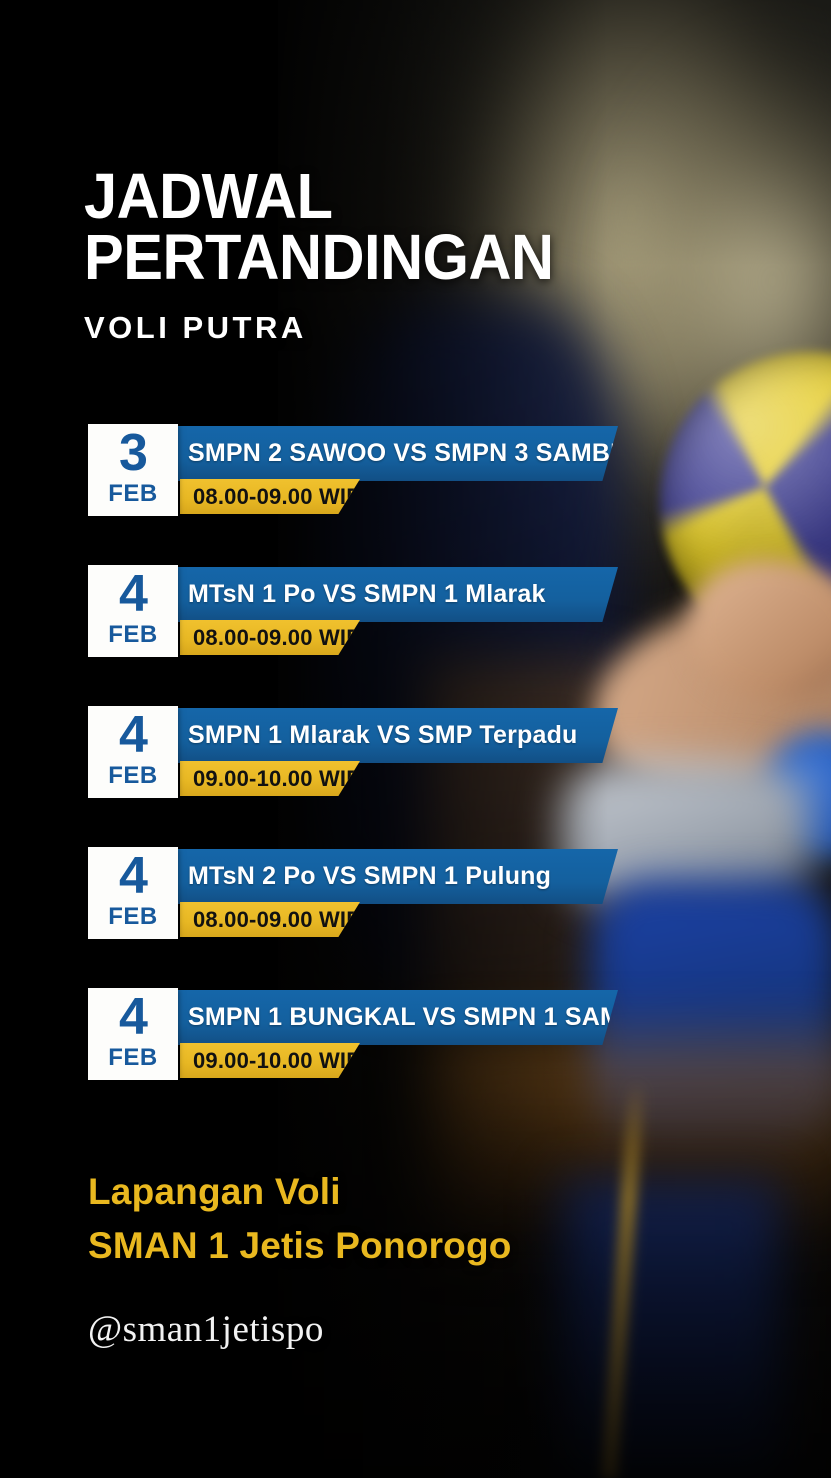 Image resolution: width=831 pixels, height=1478 pixels. I want to click on social-handle: @sman1jetispo, so click(206, 1330).